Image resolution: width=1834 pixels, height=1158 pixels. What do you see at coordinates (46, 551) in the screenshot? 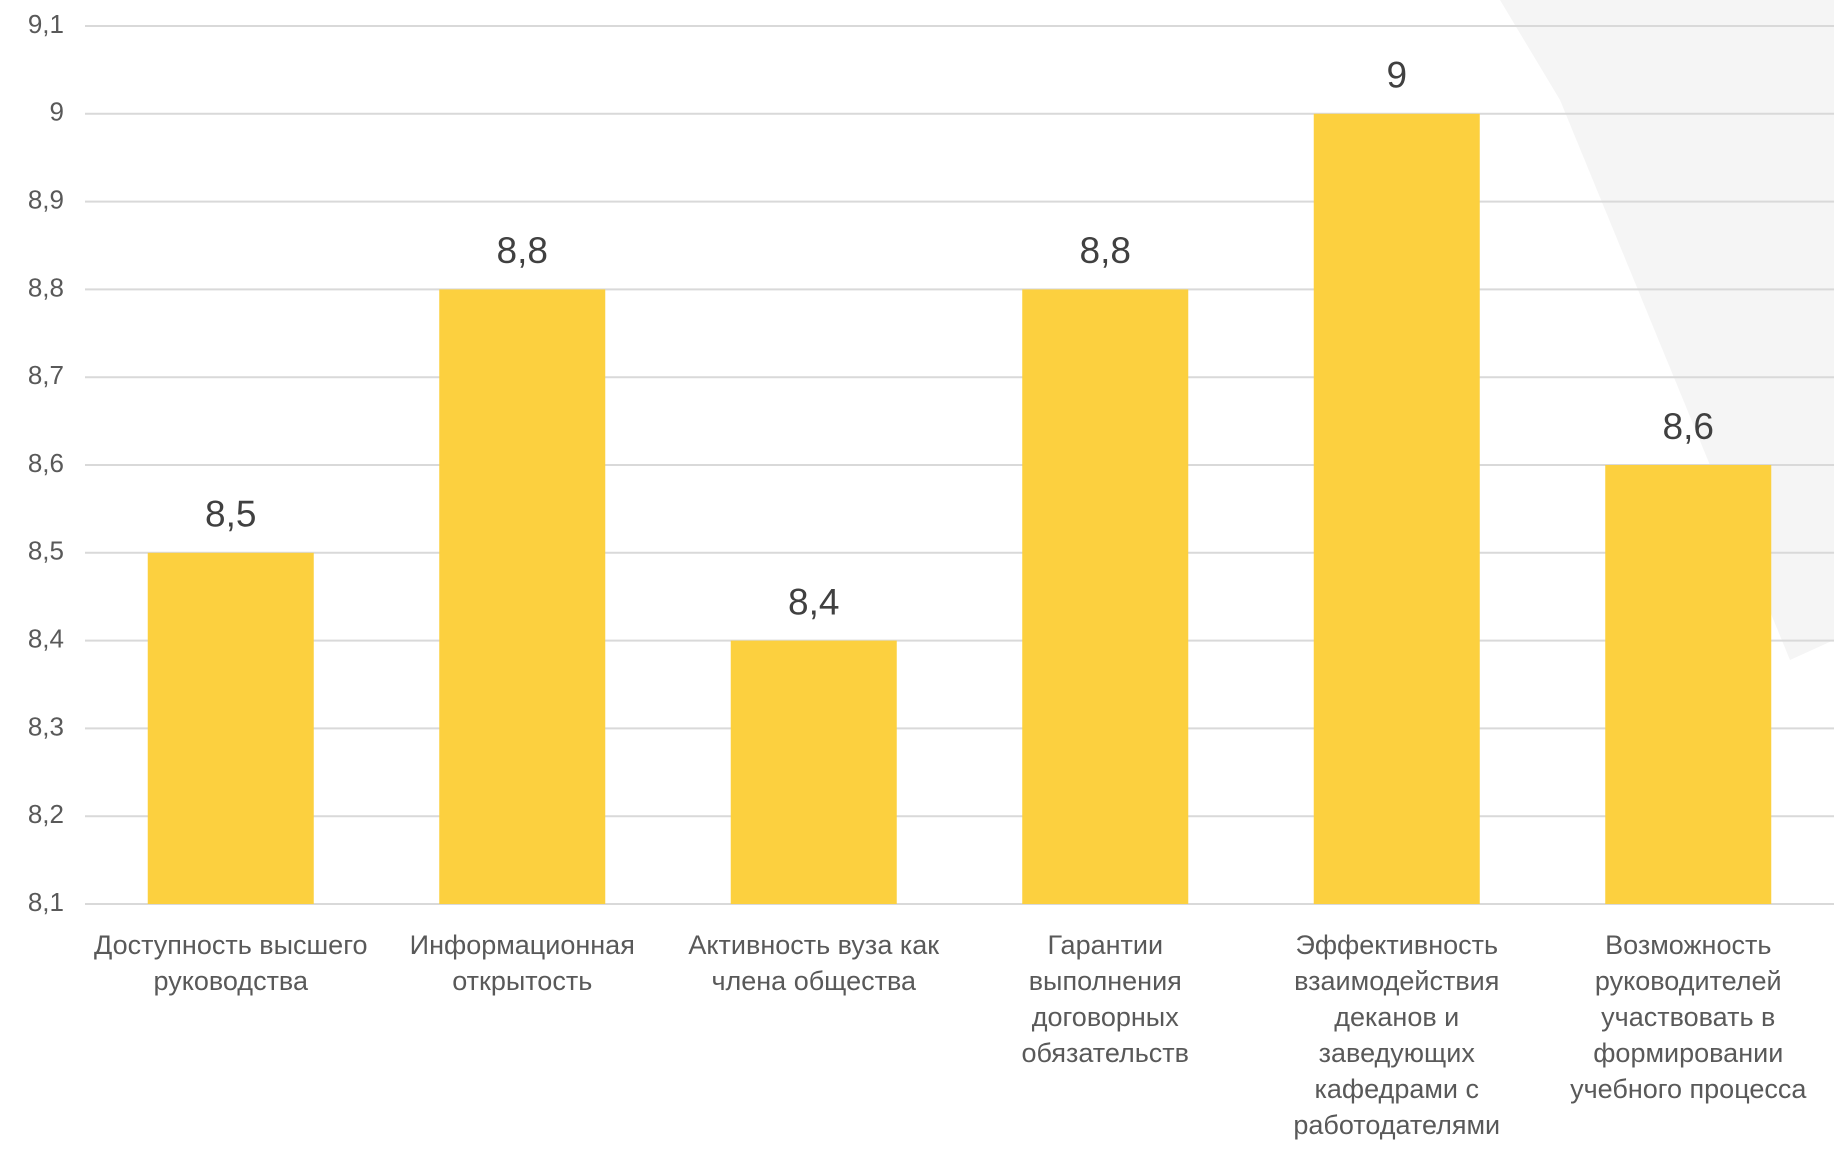
I see `y-tick-label: 8,5` at bounding box center [46, 551].